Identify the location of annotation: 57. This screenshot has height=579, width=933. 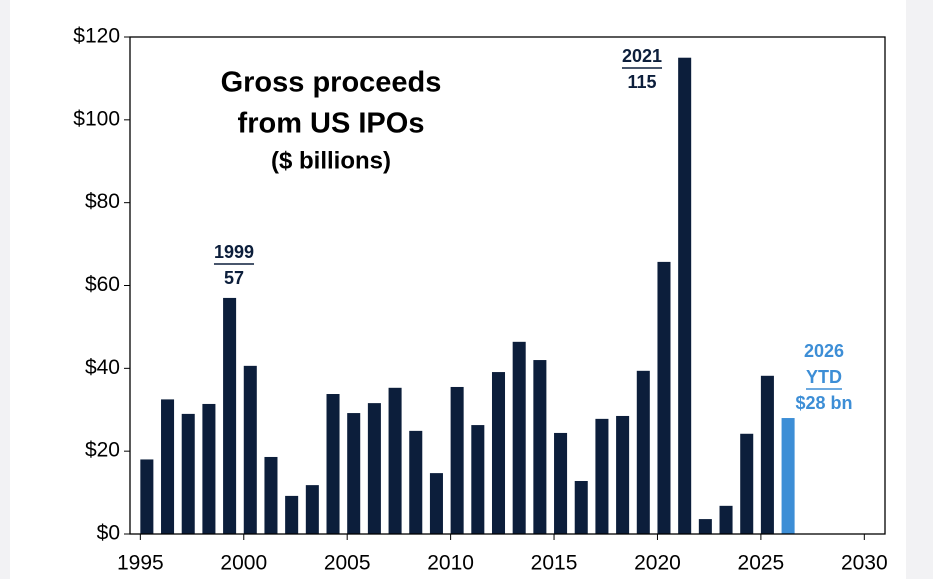
(234, 278).